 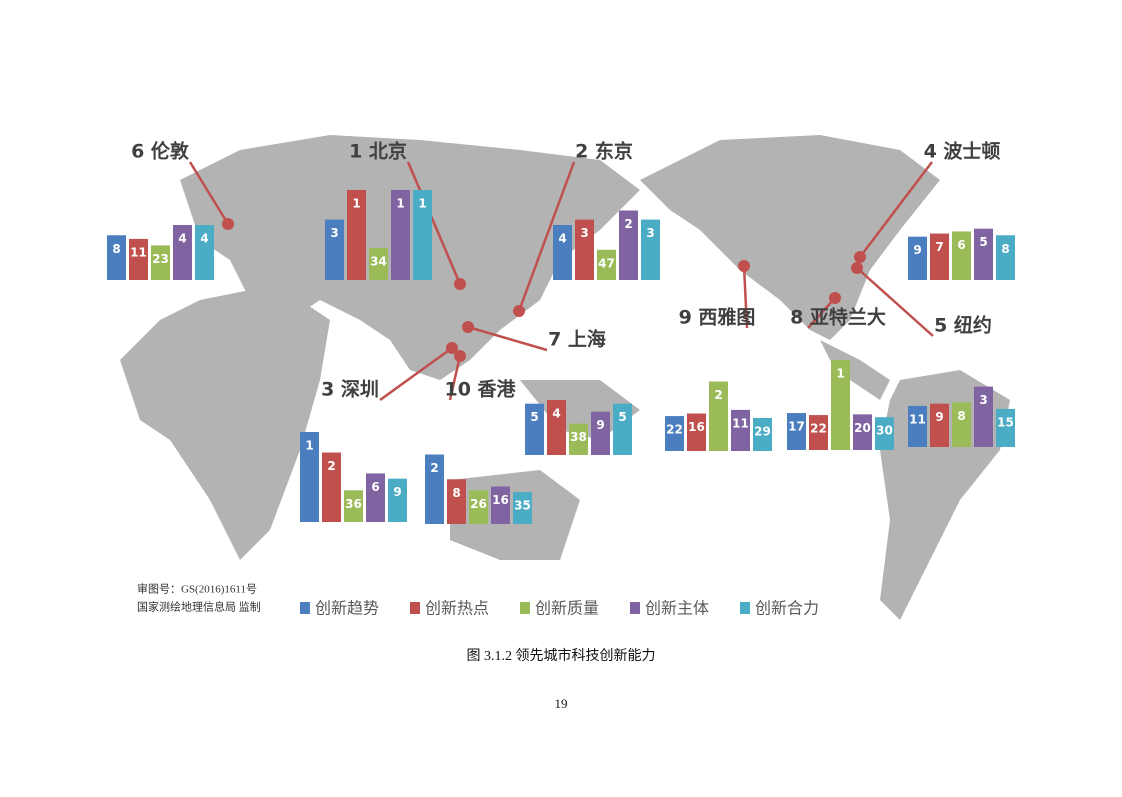 What do you see at coordinates (917, 250) in the screenshot?
I see `value-label: 9` at bounding box center [917, 250].